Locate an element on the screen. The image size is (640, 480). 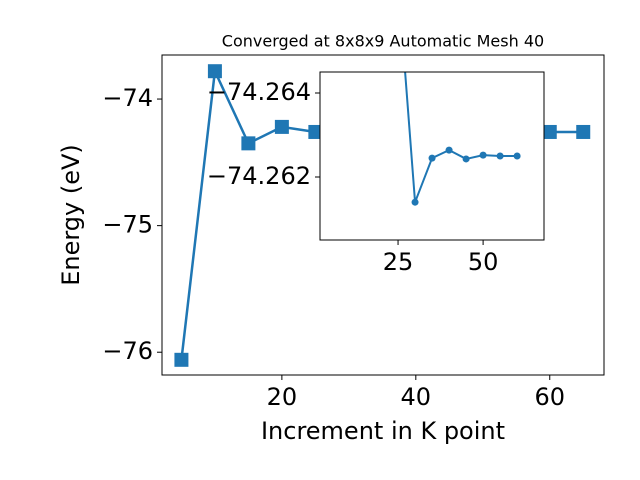
x-tick-label: 25 is located at coordinates (398, 262).